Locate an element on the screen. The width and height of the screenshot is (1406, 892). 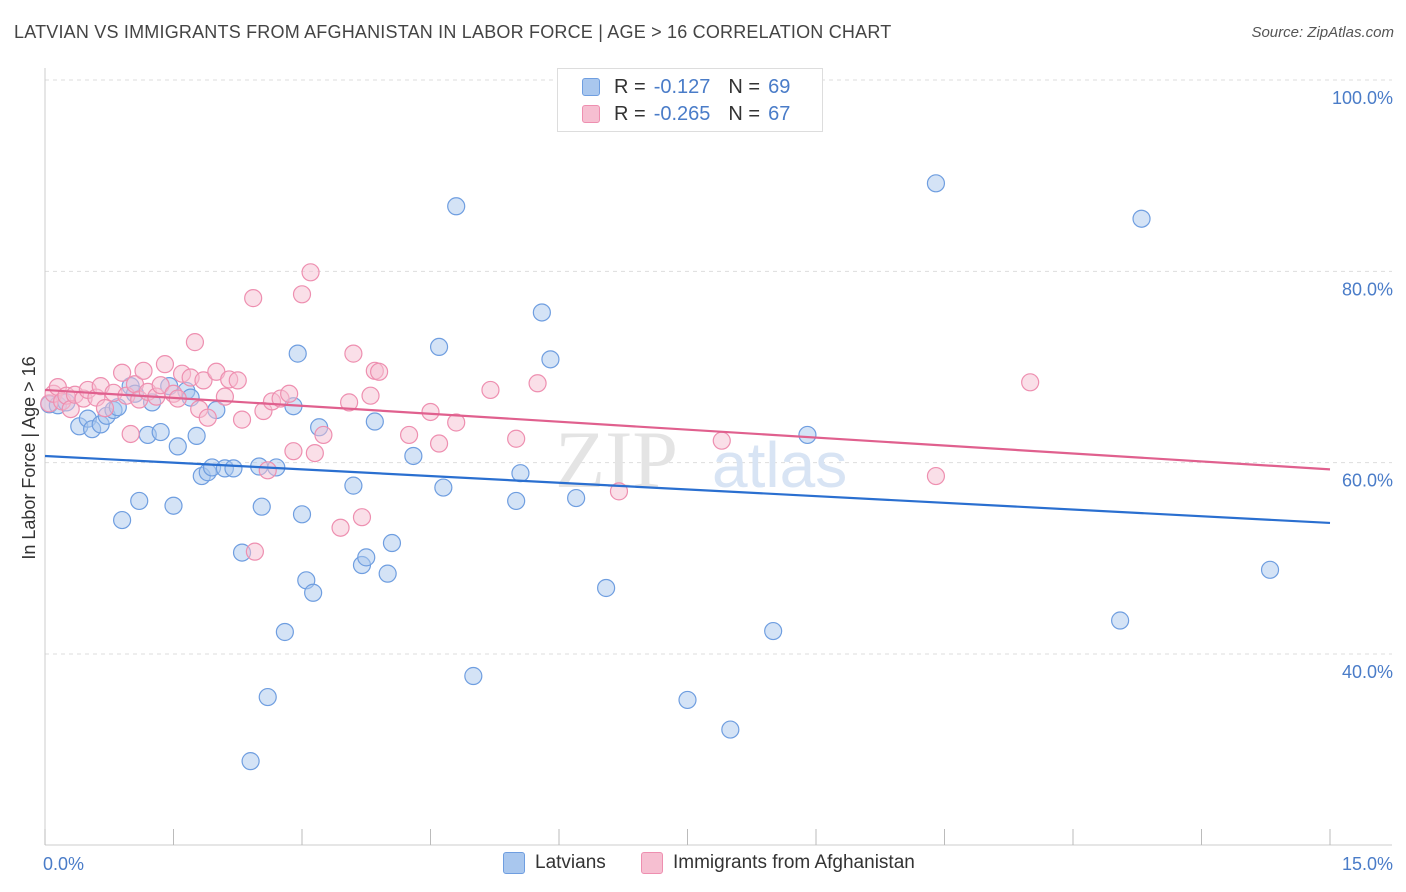
x-tick-label: 0.0% is located at coordinates (63, 864).